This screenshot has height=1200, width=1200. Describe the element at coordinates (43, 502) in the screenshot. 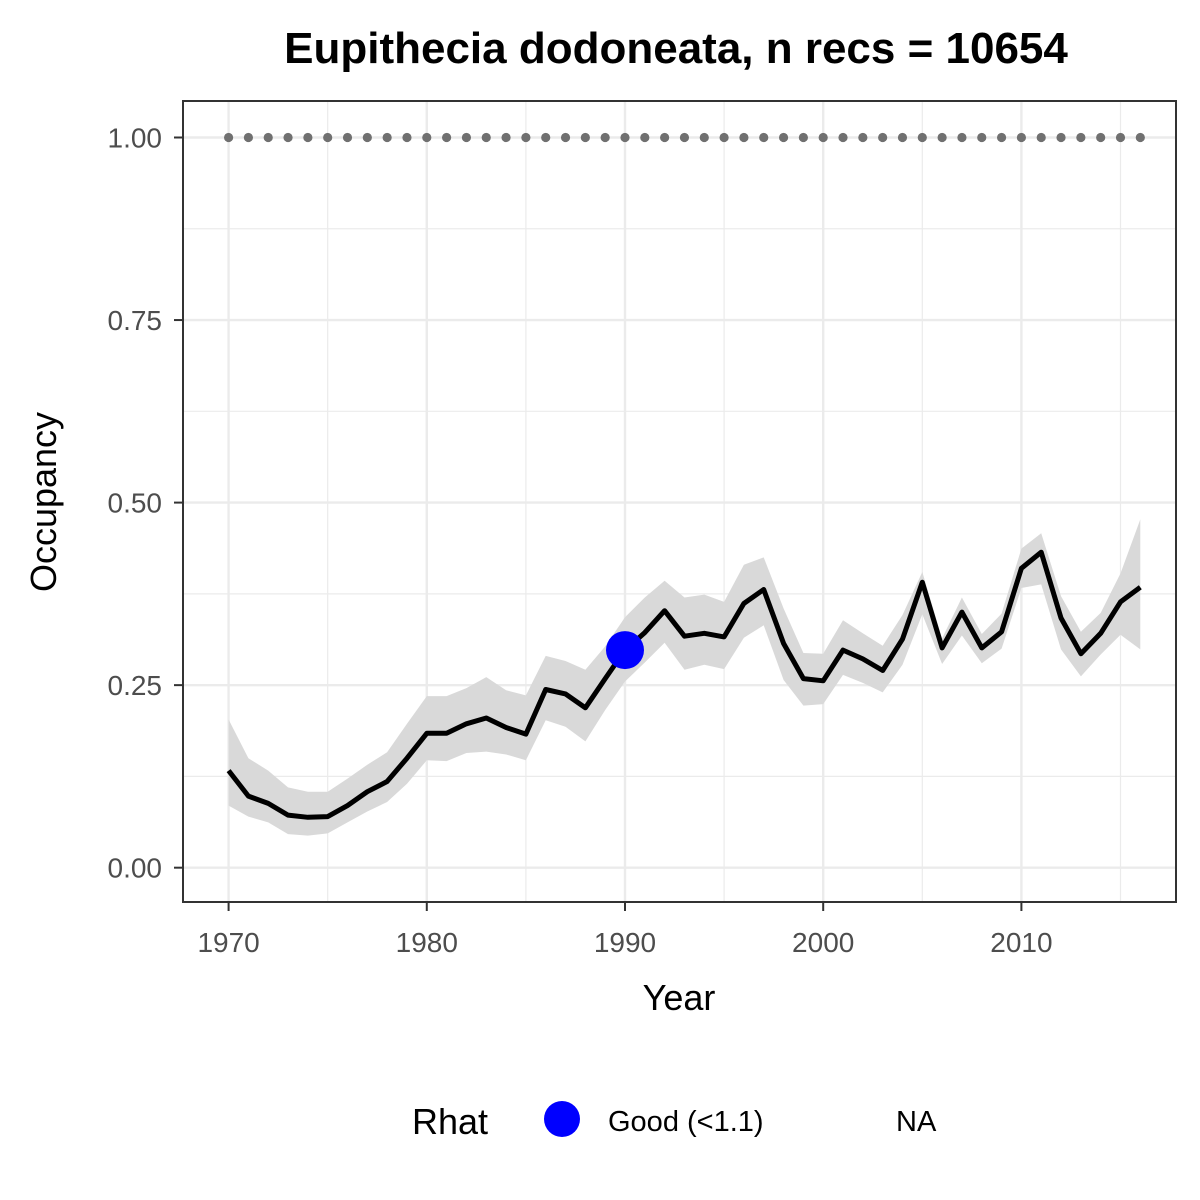

I see `y-axis-title: Occupancy` at that location.